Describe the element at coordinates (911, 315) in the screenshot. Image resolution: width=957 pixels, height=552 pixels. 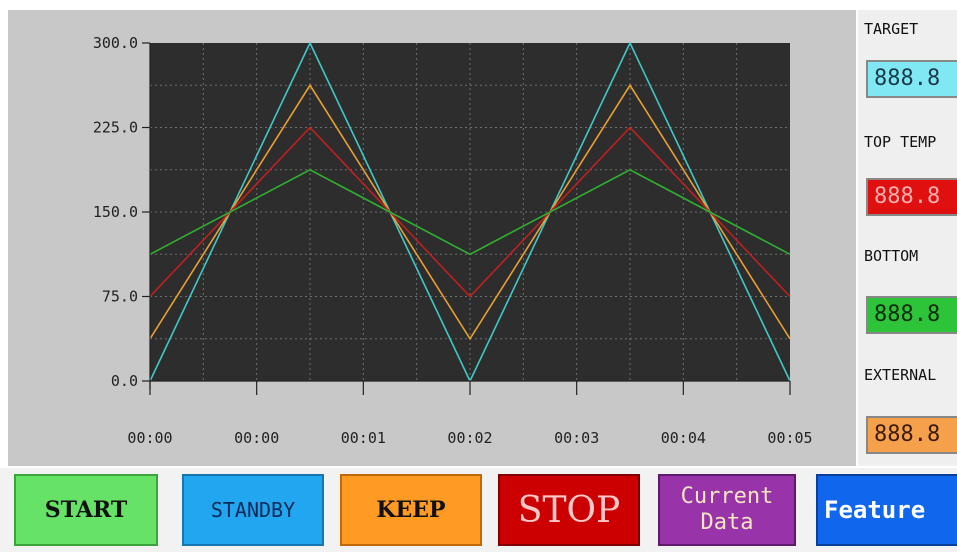
I see `bottom-value-display: 888.8` at that location.